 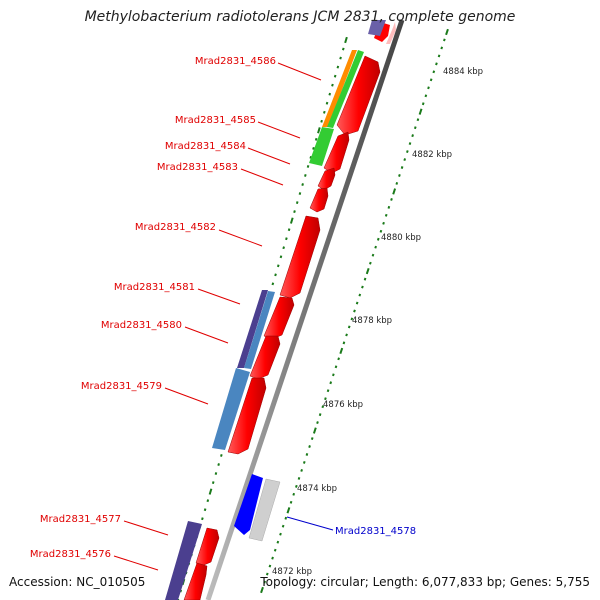 What do you see at coordinates (231, 409) in the screenshot?
I see `gene-4579-light` at bounding box center [231, 409].